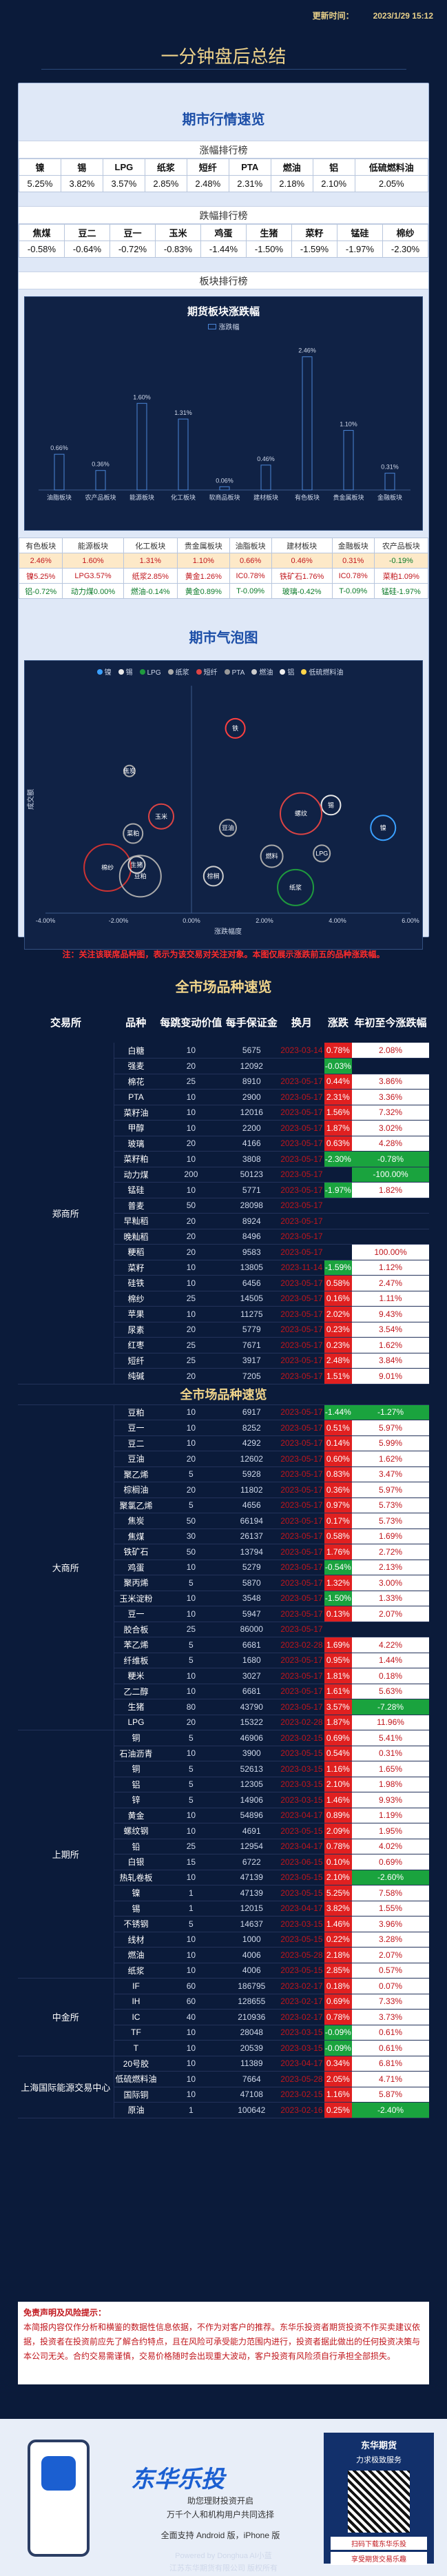  What do you see at coordinates (338, 1443) in the screenshot?
I see `change-pct: 0.14%` at bounding box center [338, 1443].